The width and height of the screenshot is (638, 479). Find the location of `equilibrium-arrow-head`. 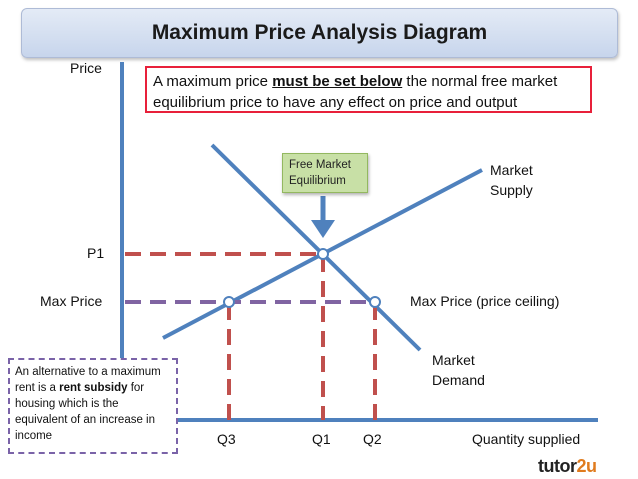

equilibrium-arrow-head is located at coordinates (323, 229).